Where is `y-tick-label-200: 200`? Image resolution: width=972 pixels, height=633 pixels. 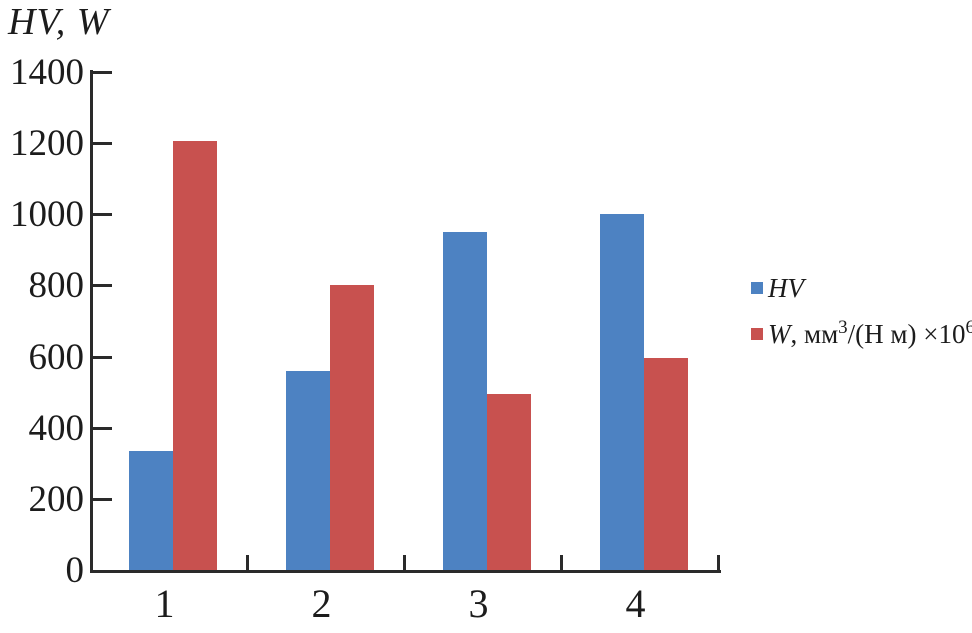
y-tick-label-200: 200 is located at coordinates (56, 499).